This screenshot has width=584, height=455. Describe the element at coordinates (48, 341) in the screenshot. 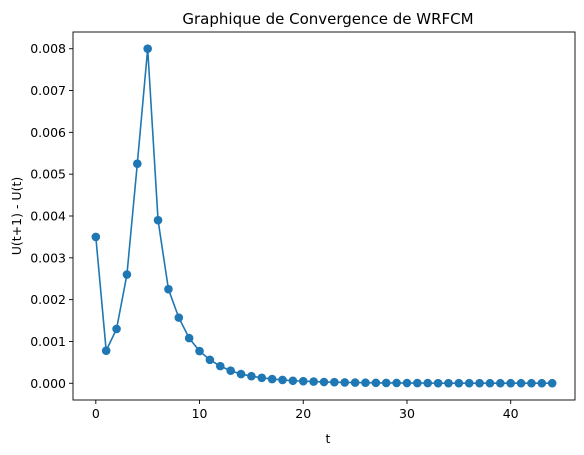

I see `y-tick-label: 0.001` at that location.